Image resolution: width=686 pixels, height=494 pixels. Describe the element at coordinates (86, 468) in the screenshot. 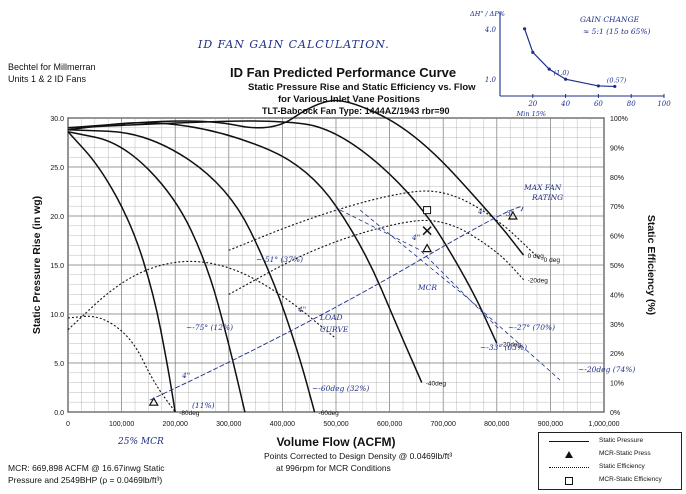

I see `mcr-note-line-1: MCR: 669,898 ACFM @ 16.67inwg Static` at that location.